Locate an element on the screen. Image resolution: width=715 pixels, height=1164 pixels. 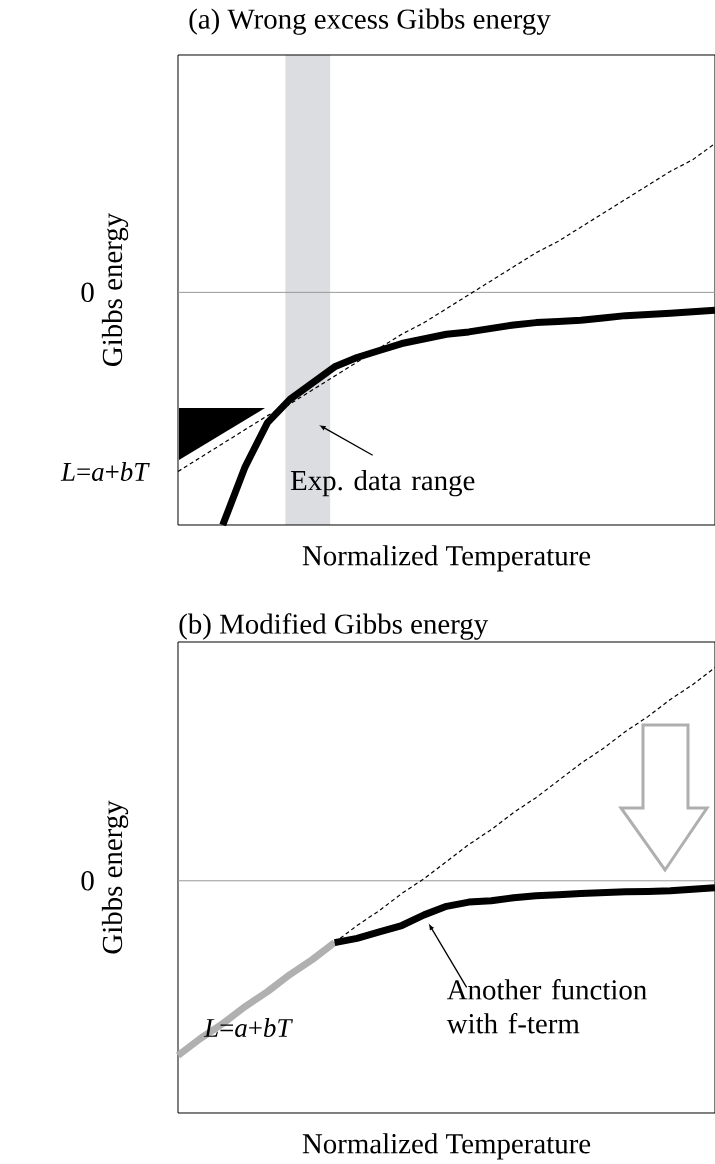
annotation: Exp. data range is located at coordinates (382, 483).